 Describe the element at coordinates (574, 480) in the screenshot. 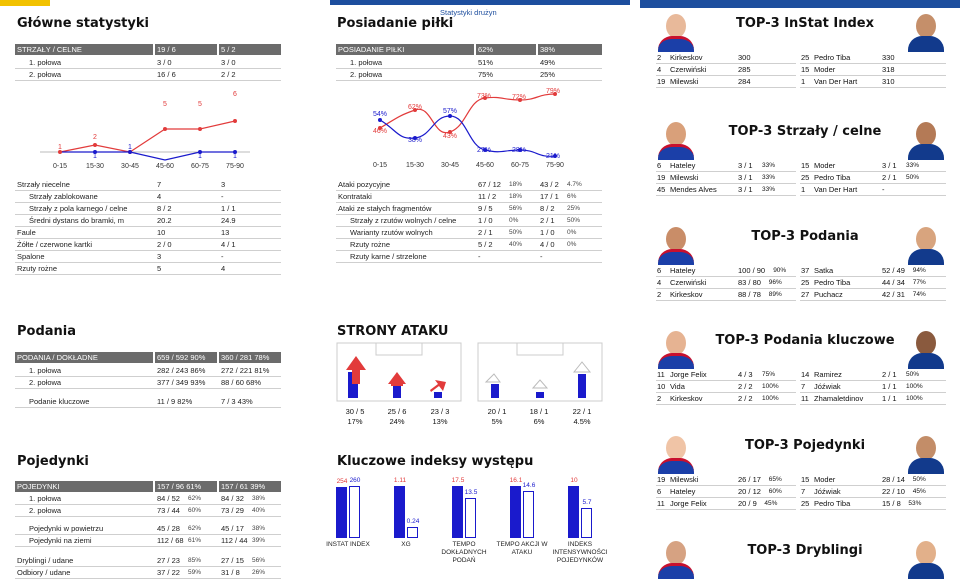

I see `index-value-home: 10` at that location.